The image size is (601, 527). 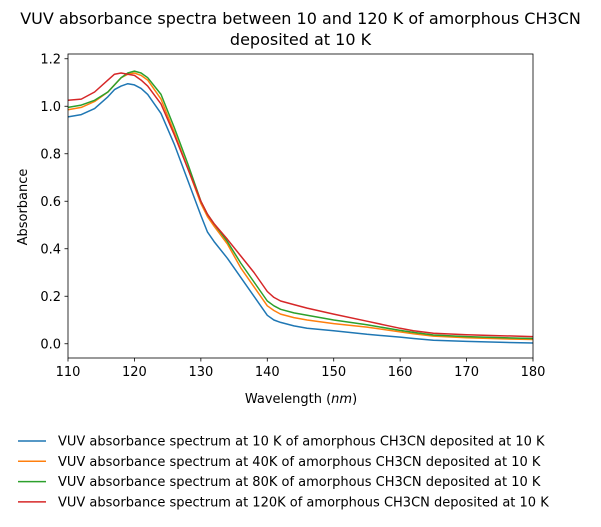 I want to click on y-axis-ticks: 0.0 0.2 0.4 0.6 0.8 1.0 1.2, so click(x=54, y=202).